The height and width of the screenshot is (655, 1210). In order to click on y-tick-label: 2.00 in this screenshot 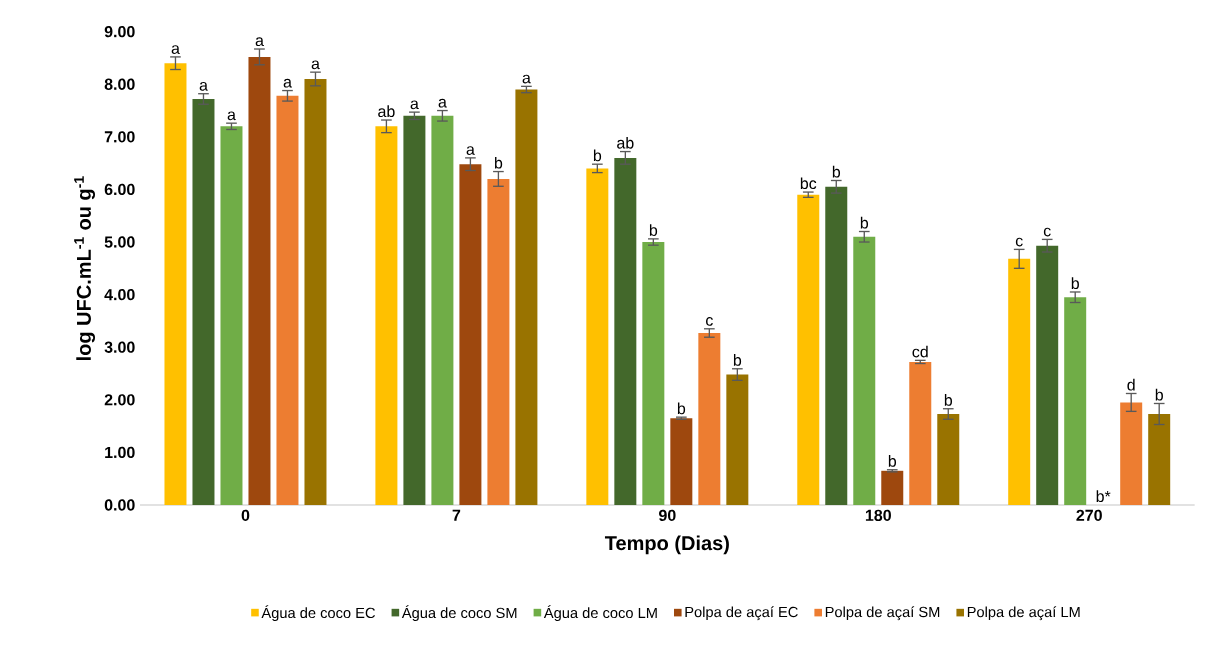, I will do `click(119, 400)`.